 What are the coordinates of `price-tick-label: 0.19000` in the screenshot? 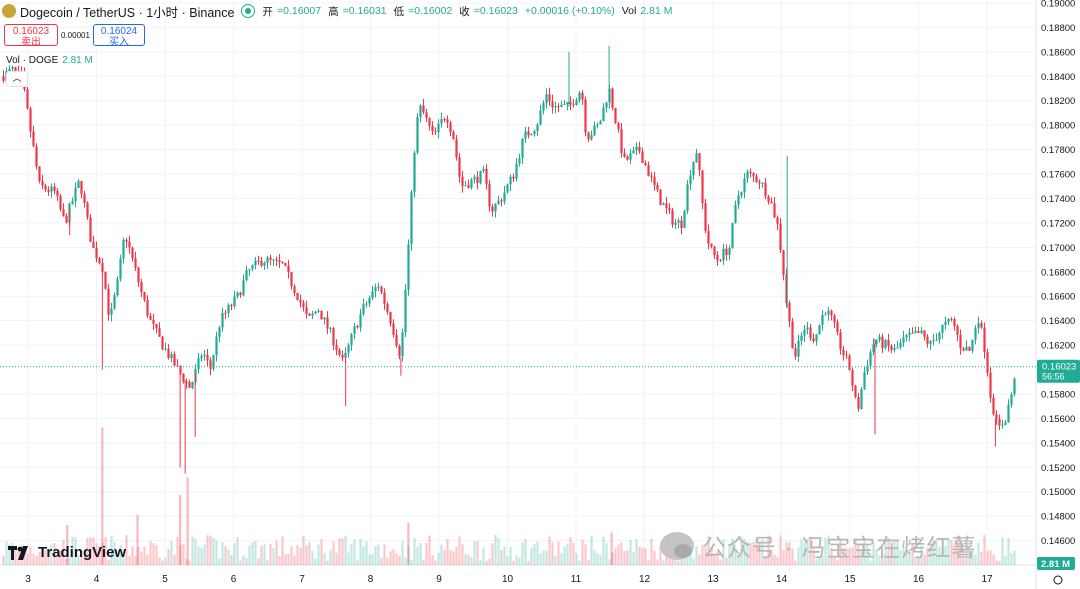 It's located at (1058, 5).